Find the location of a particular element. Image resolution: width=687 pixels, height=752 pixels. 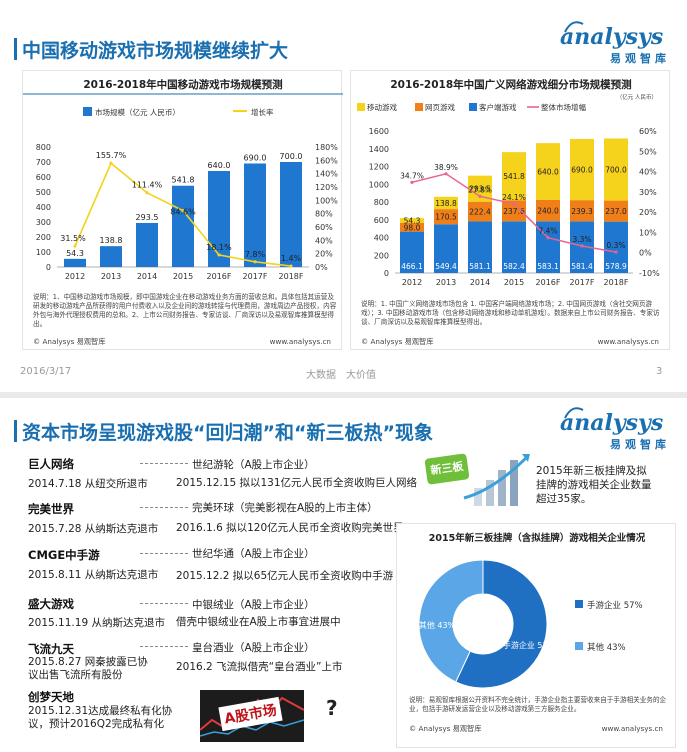

bar-value-web: 237.6 is located at coordinates (514, 211).